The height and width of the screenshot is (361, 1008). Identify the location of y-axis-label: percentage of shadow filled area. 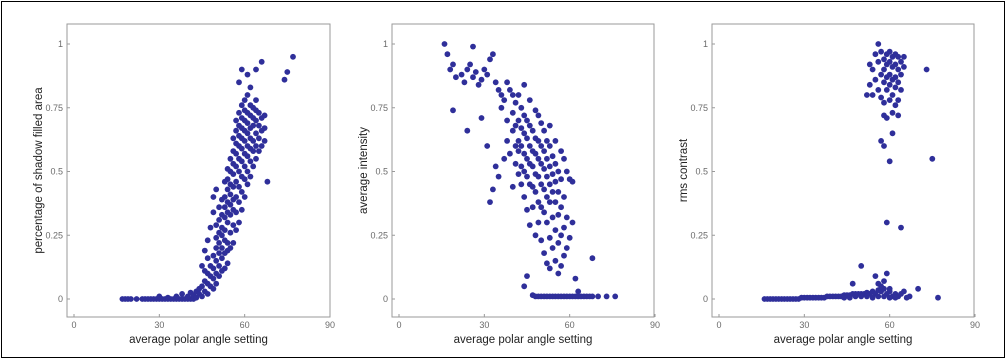
(39, 170).